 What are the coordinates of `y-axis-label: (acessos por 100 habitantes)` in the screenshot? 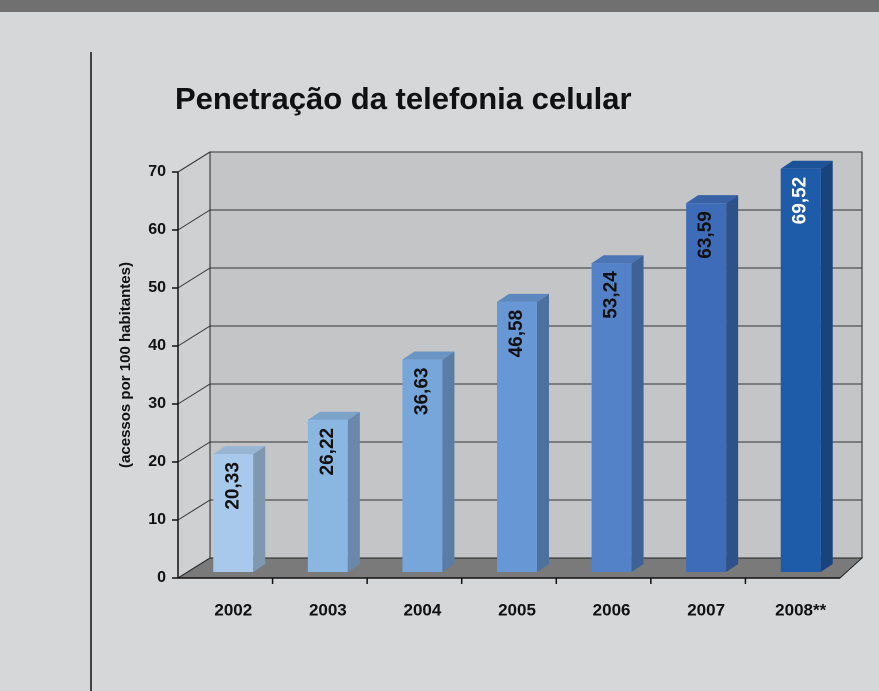 It's located at (125, 365).